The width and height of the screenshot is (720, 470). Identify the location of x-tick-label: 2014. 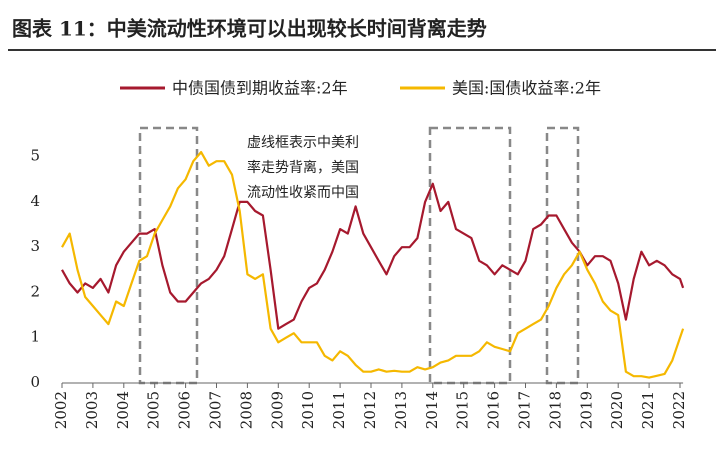
(432, 410).